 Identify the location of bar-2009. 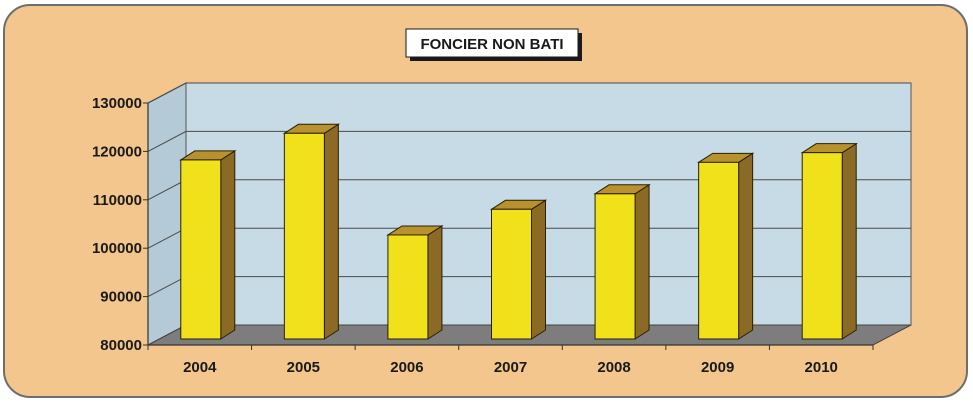
(725, 246).